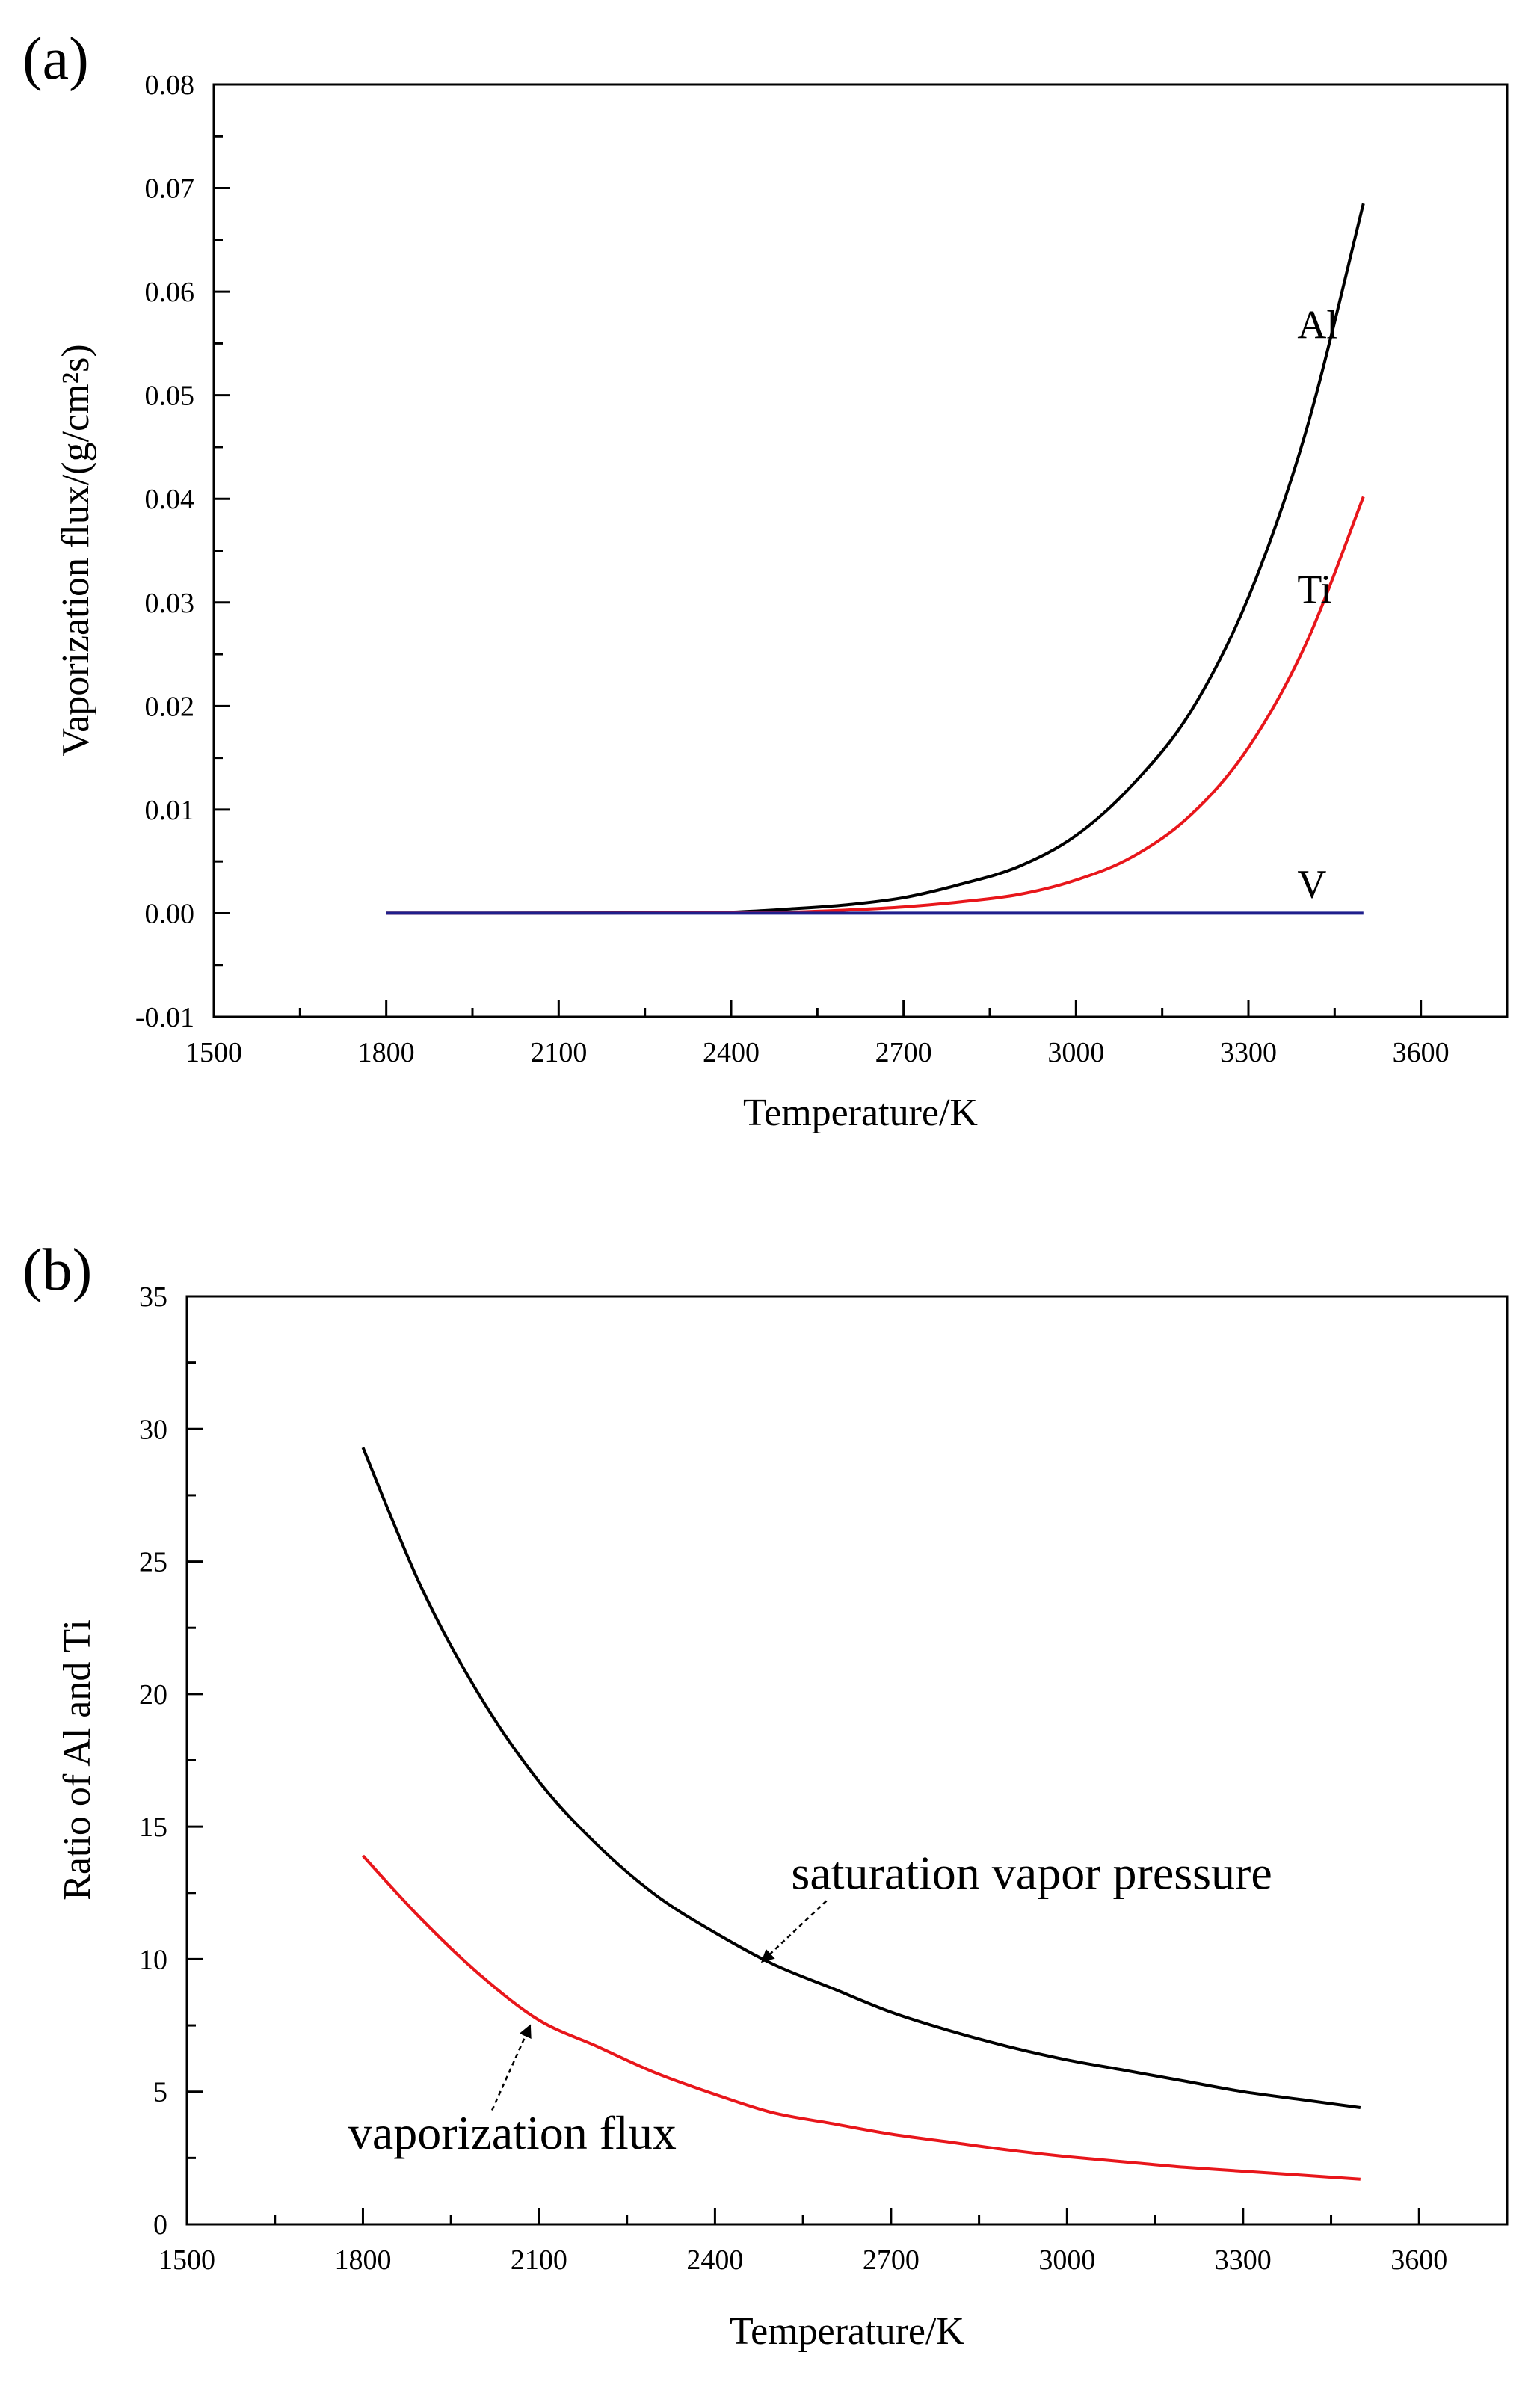 The width and height of the screenshot is (1540, 2385). What do you see at coordinates (1243, 2260) in the screenshot?
I see `panel-b-x-tick-label: 3300` at bounding box center [1243, 2260].